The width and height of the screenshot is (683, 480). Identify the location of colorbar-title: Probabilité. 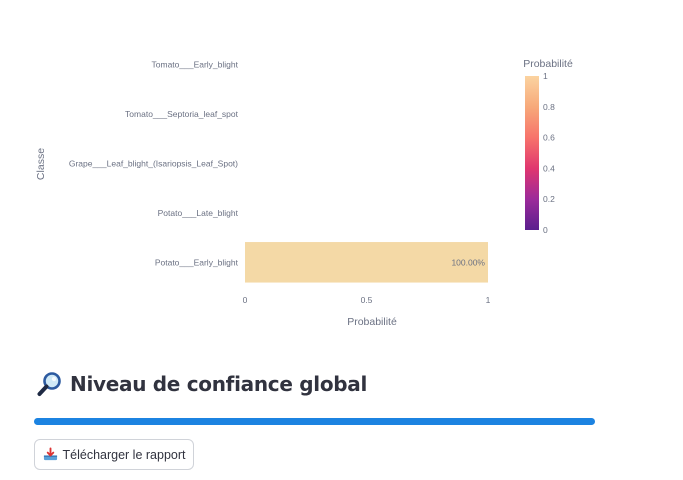
(548, 64).